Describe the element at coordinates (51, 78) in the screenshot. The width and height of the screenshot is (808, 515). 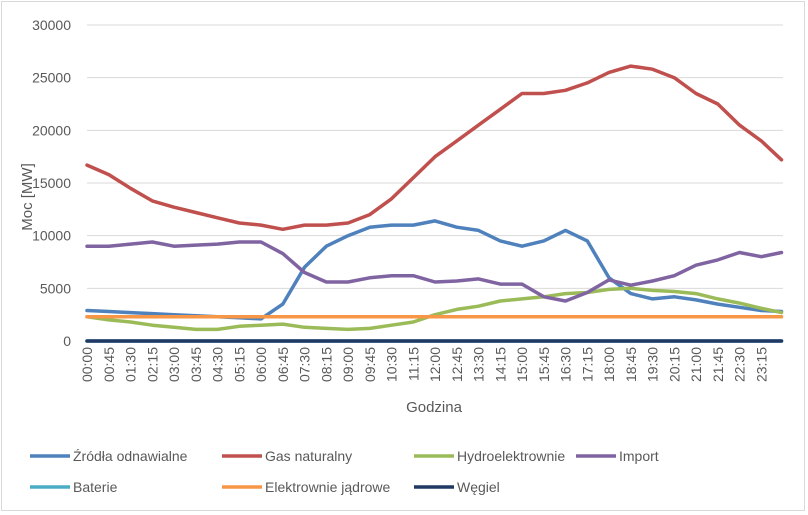
I see `y-tick-label: 25000` at that location.